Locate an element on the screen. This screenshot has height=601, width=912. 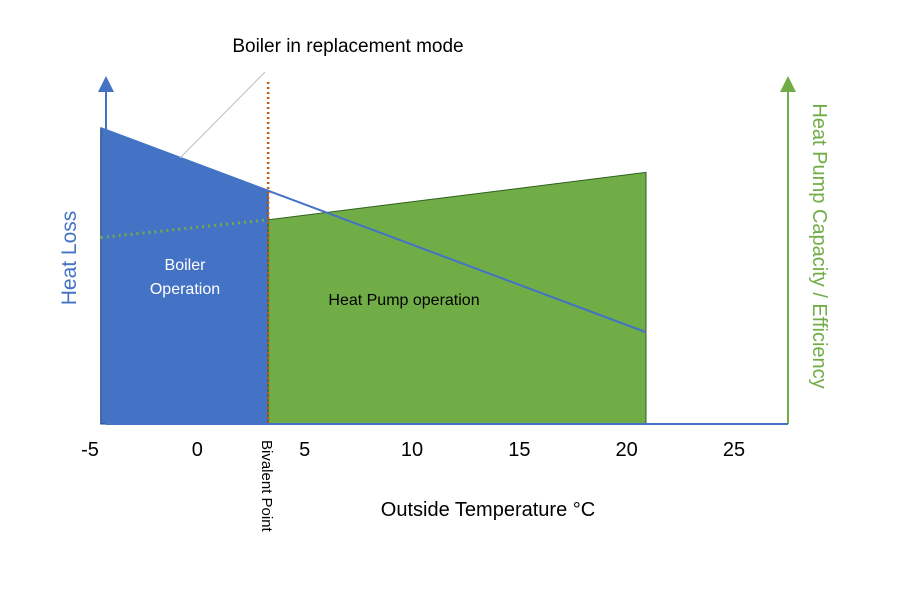
annotation-leader-line is located at coordinates (222, 115).